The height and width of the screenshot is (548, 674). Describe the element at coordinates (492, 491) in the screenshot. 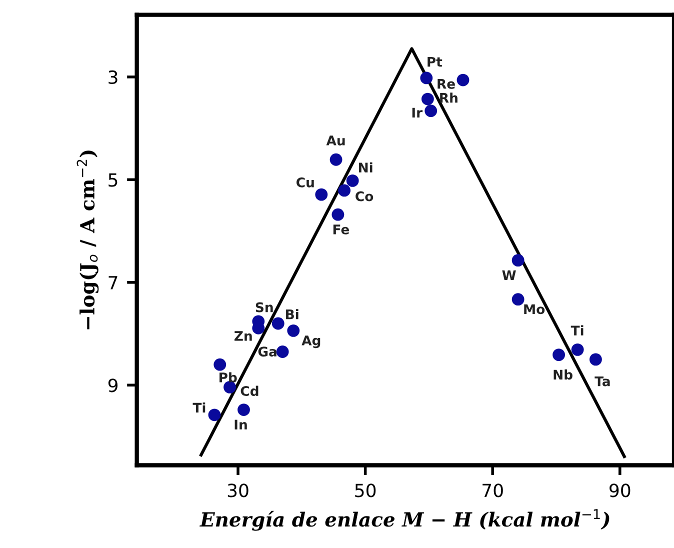

I see `x-tick-label: 70` at that location.